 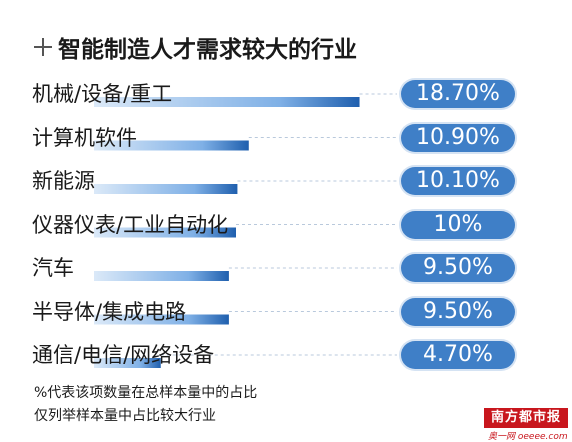 I want to click on category-label: 计算机软件, so click(x=84, y=137).